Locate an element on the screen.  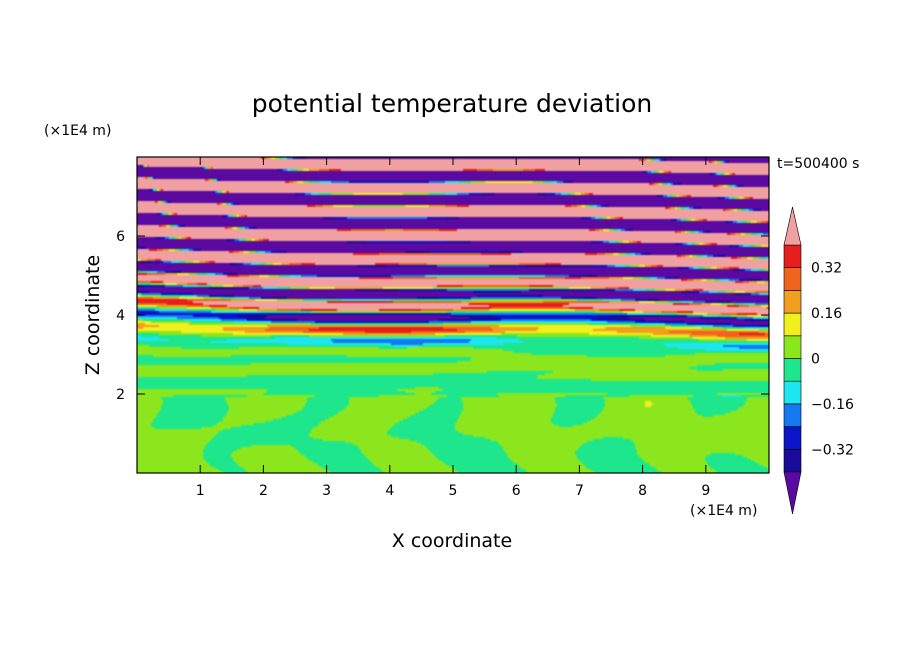
colorbar-tick-label: 0 is located at coordinates (815, 360).